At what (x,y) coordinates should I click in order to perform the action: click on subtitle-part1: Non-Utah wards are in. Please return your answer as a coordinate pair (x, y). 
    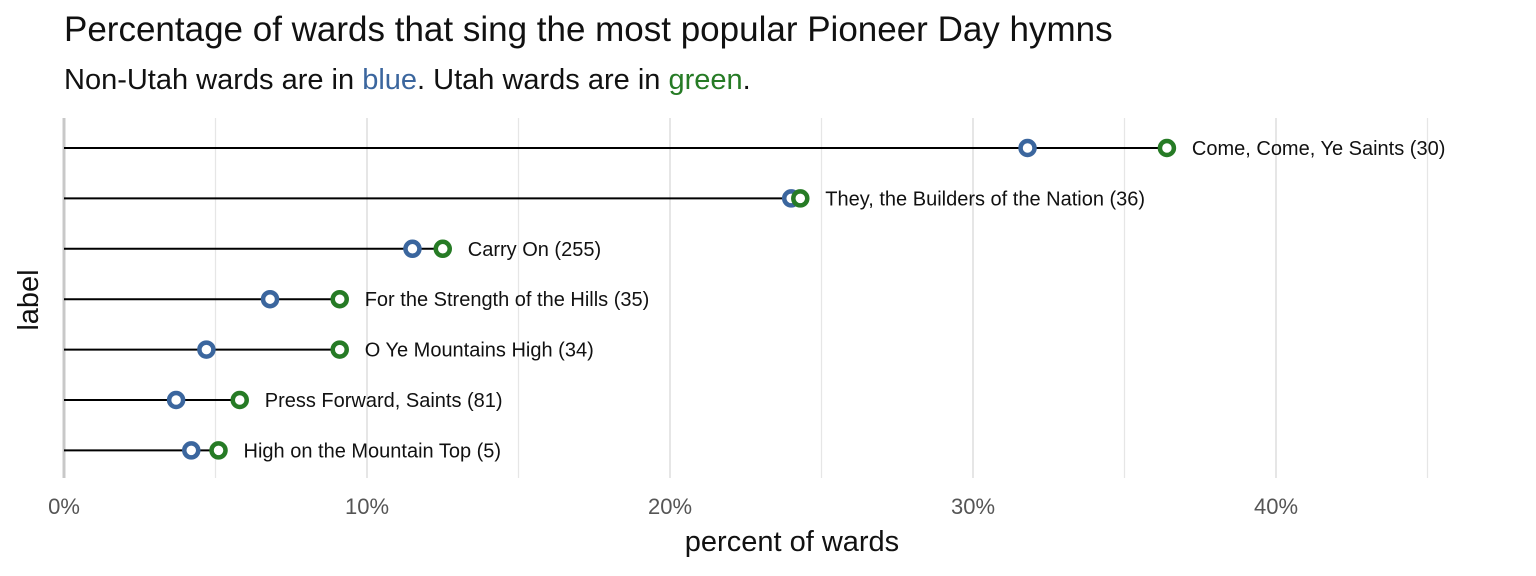
    Looking at the image, I should click on (213, 80).